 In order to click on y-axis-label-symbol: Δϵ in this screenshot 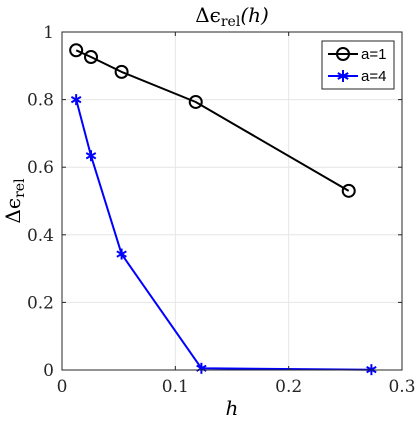, I will do `click(13, 211)`.